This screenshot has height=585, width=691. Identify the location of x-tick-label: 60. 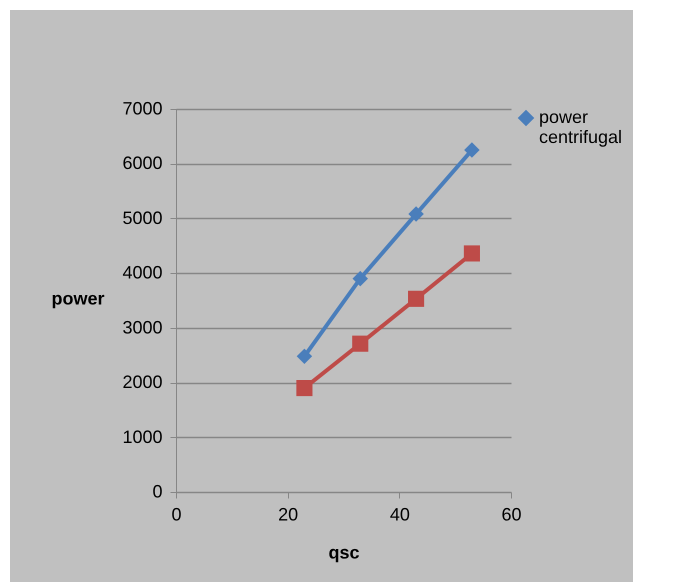
(511, 514).